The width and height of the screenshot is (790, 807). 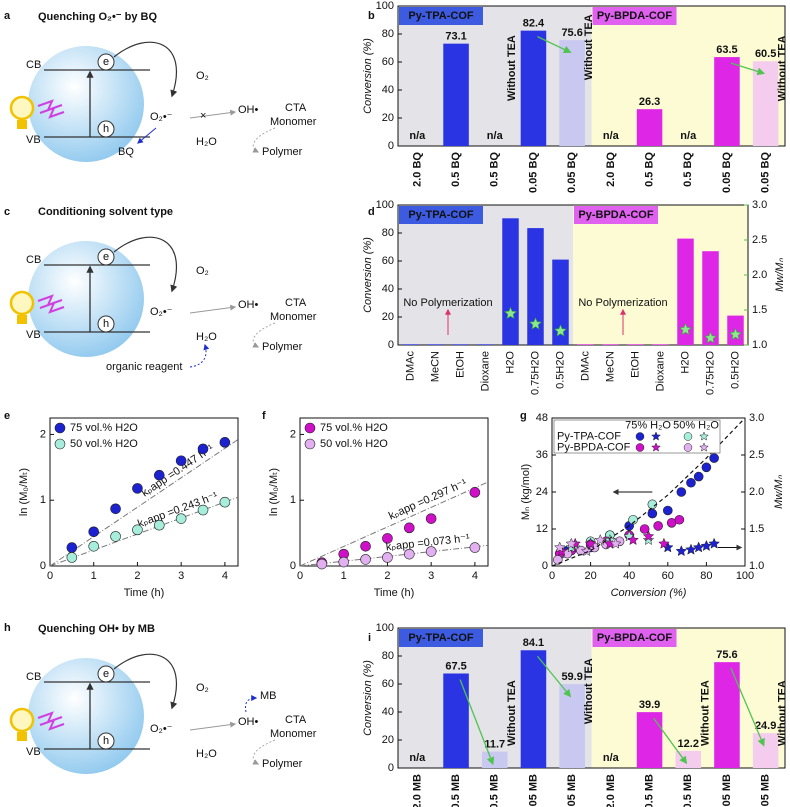 I want to click on value-label: 73.1, so click(x=455, y=37).